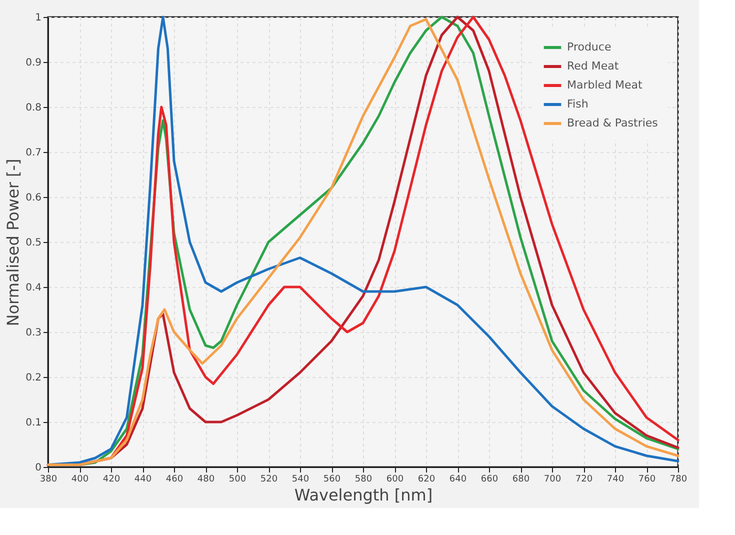  Describe the element at coordinates (237, 479) in the screenshot. I see `x-tick-label: 500` at that location.